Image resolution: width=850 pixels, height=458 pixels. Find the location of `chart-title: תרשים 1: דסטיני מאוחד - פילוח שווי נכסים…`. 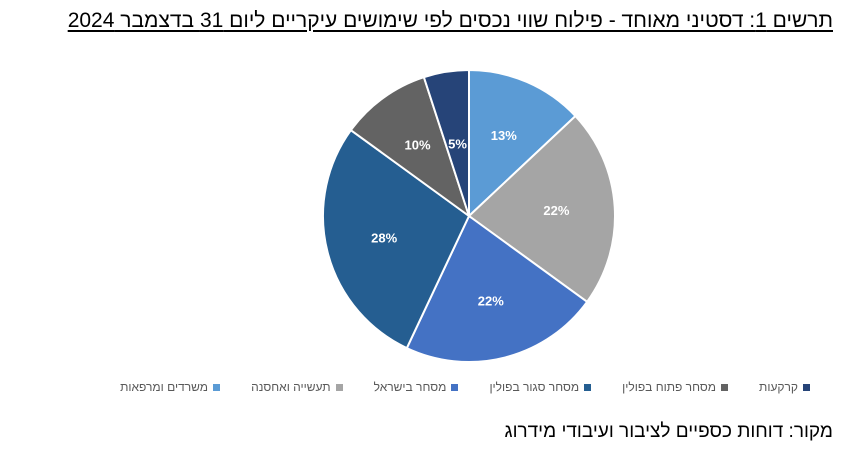

chart-title: תרשים 1: דסטיני מאוחד - פילוח שווי נכסים… is located at coordinates (450, 20).